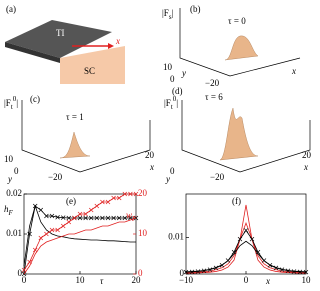  I want to click on slab-edge, so click(32, 52).